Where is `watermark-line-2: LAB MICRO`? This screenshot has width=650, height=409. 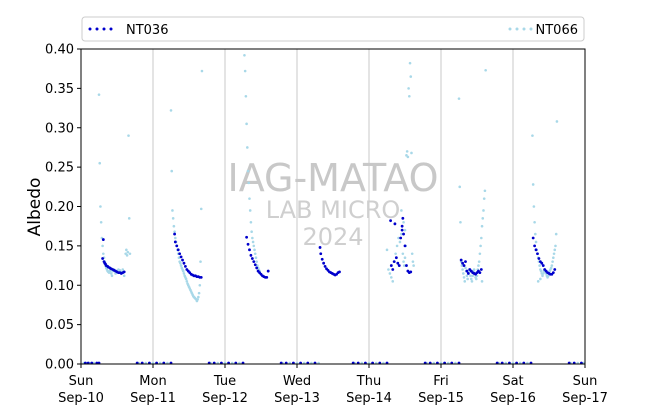 watermark-line-2: LAB MICRO is located at coordinates (333, 210).